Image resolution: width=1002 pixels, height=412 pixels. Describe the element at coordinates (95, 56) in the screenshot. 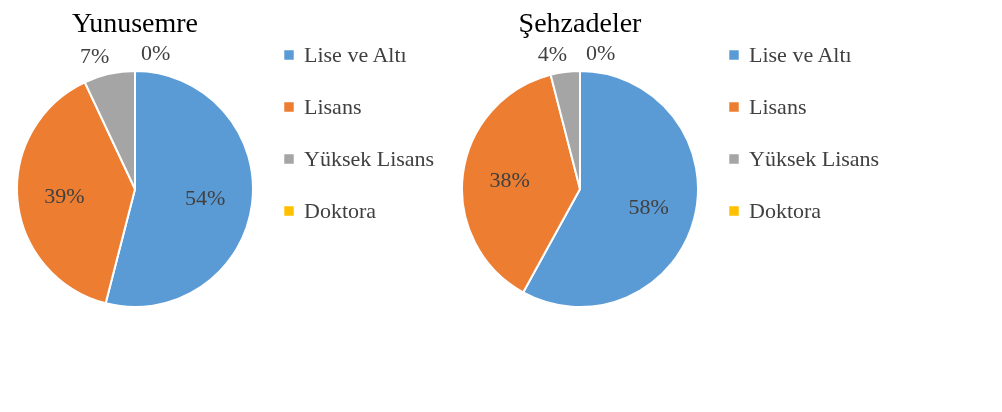

I see `data-label: 7%` at that location.